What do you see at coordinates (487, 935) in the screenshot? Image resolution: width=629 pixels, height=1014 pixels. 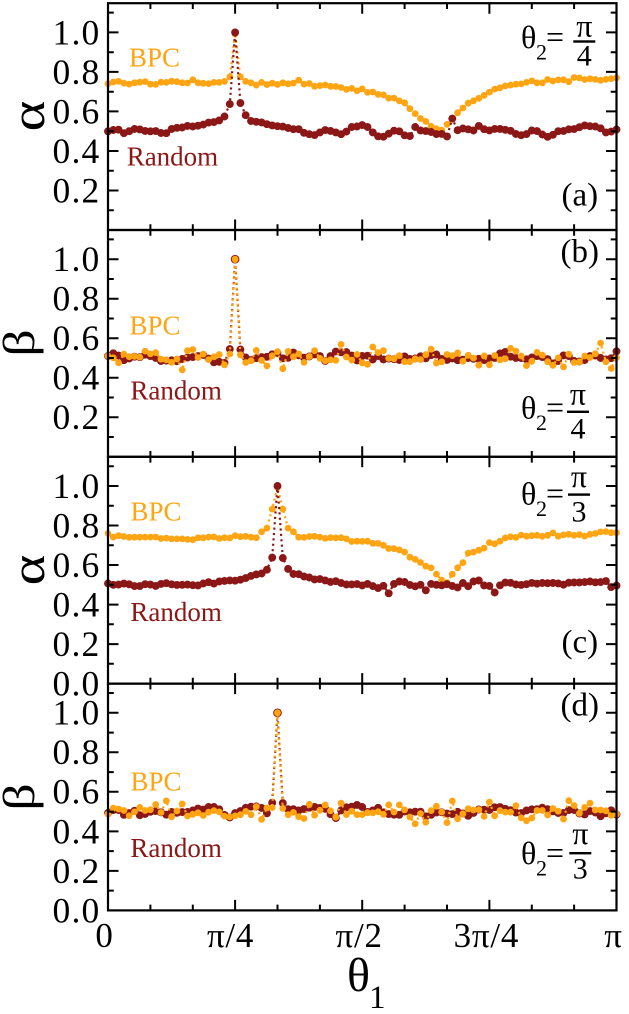 I see `svg-text: 3π/4` at bounding box center [487, 935].